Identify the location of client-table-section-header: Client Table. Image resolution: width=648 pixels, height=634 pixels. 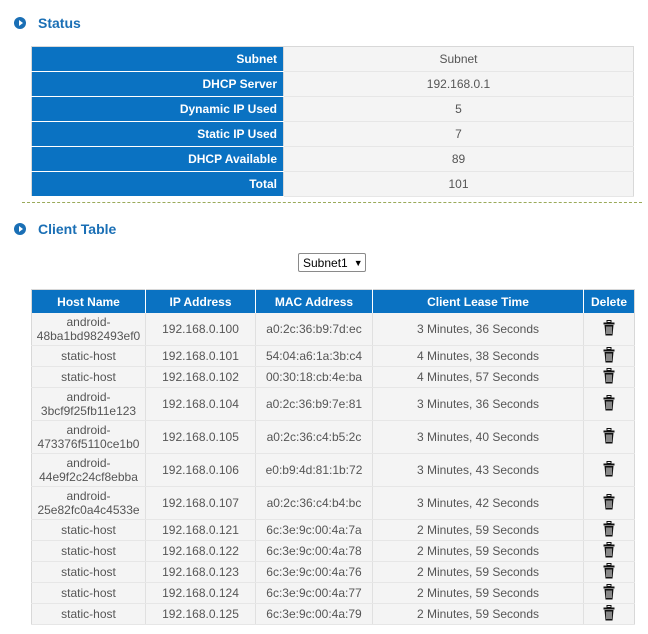
(65, 229).